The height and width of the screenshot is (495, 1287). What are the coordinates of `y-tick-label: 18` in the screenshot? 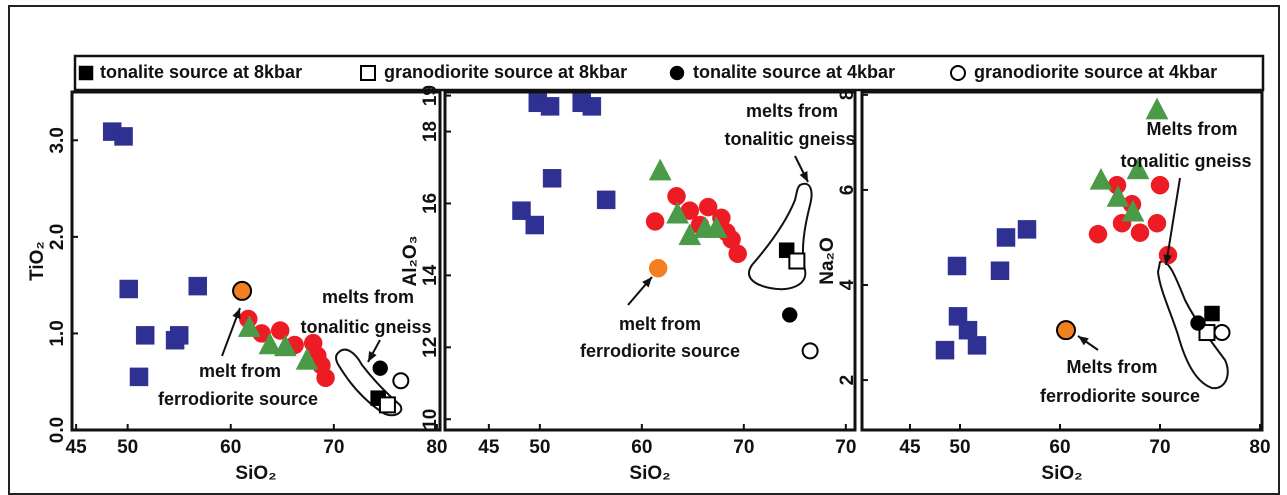 It's located at (430, 131).